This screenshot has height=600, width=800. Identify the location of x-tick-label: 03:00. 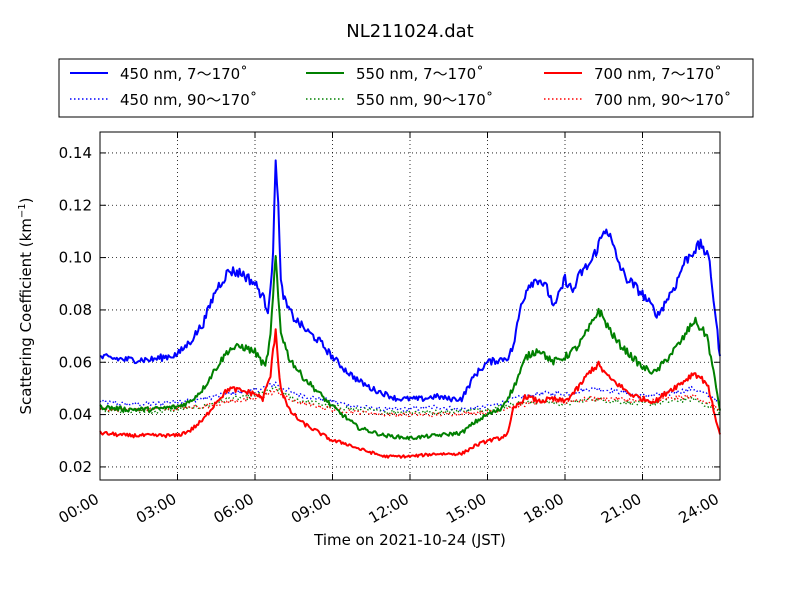
(156, 508).